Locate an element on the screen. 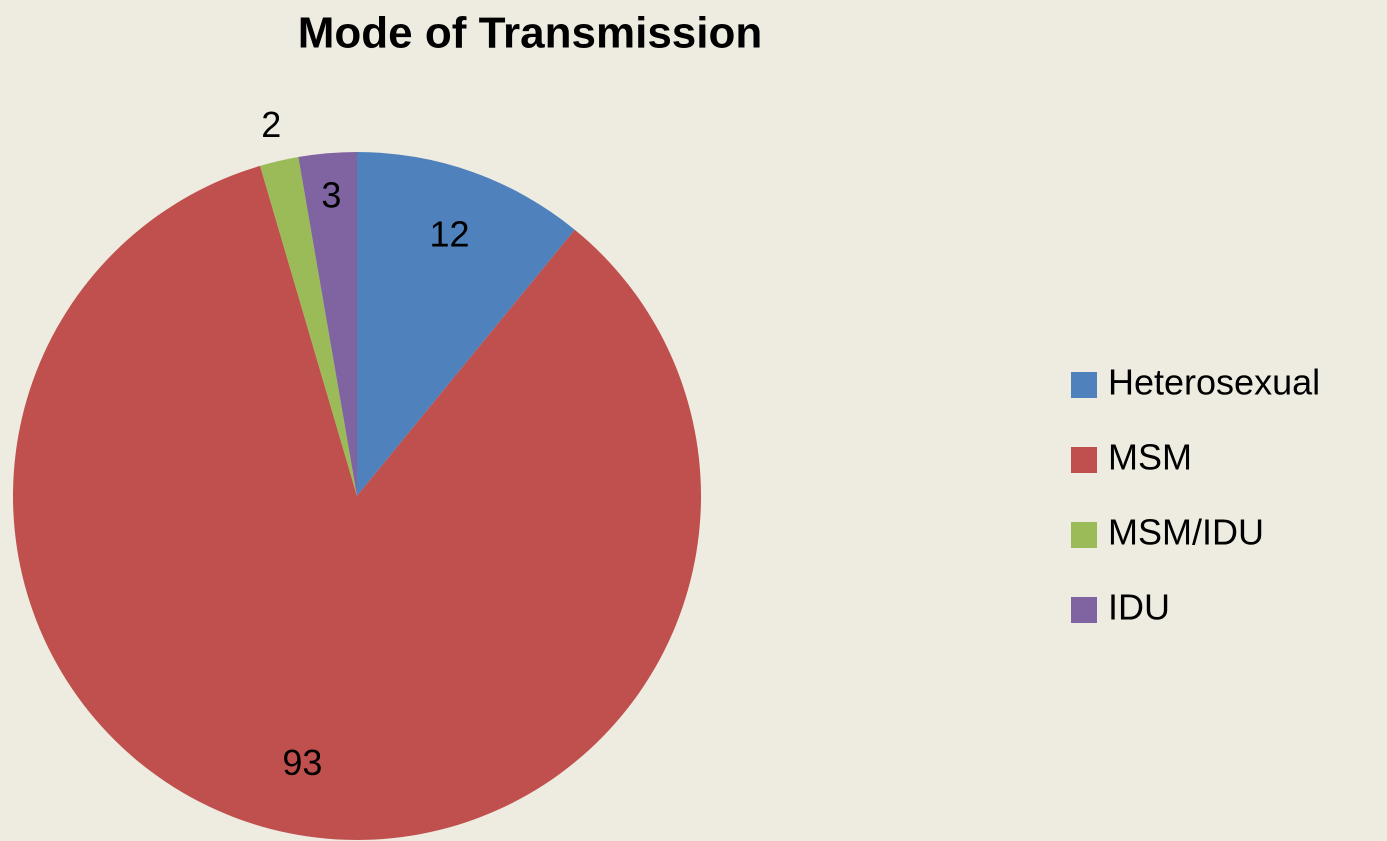 Image resolution: width=1387 pixels, height=841 pixels. data-label: 12 is located at coordinates (449, 233).